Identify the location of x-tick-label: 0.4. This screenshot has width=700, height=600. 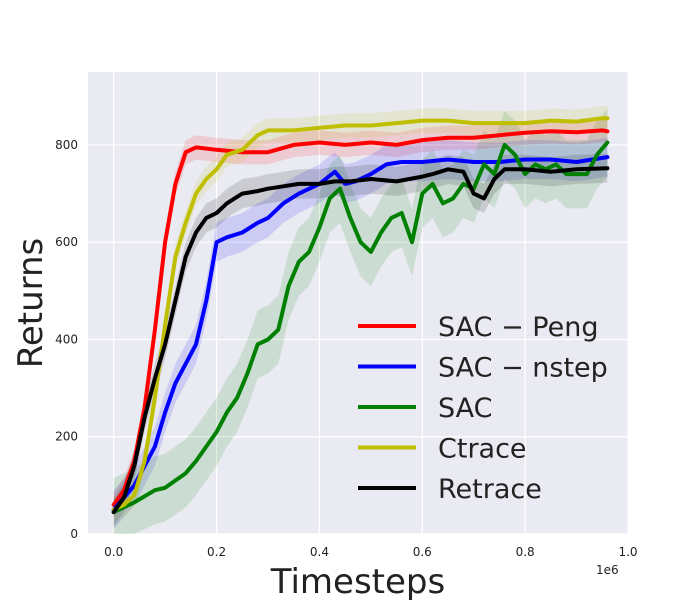
(319, 552).